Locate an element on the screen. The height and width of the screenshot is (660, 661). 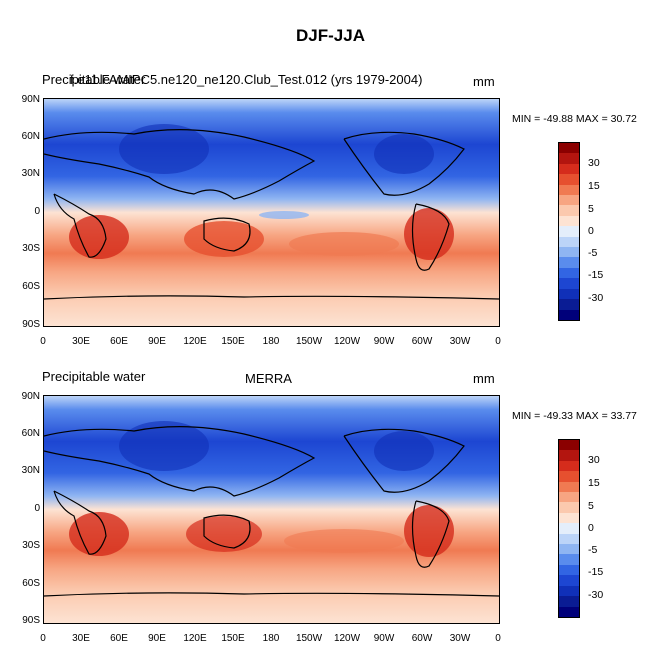
panel2-colorbar-label: 5 is located at coordinates (591, 506).